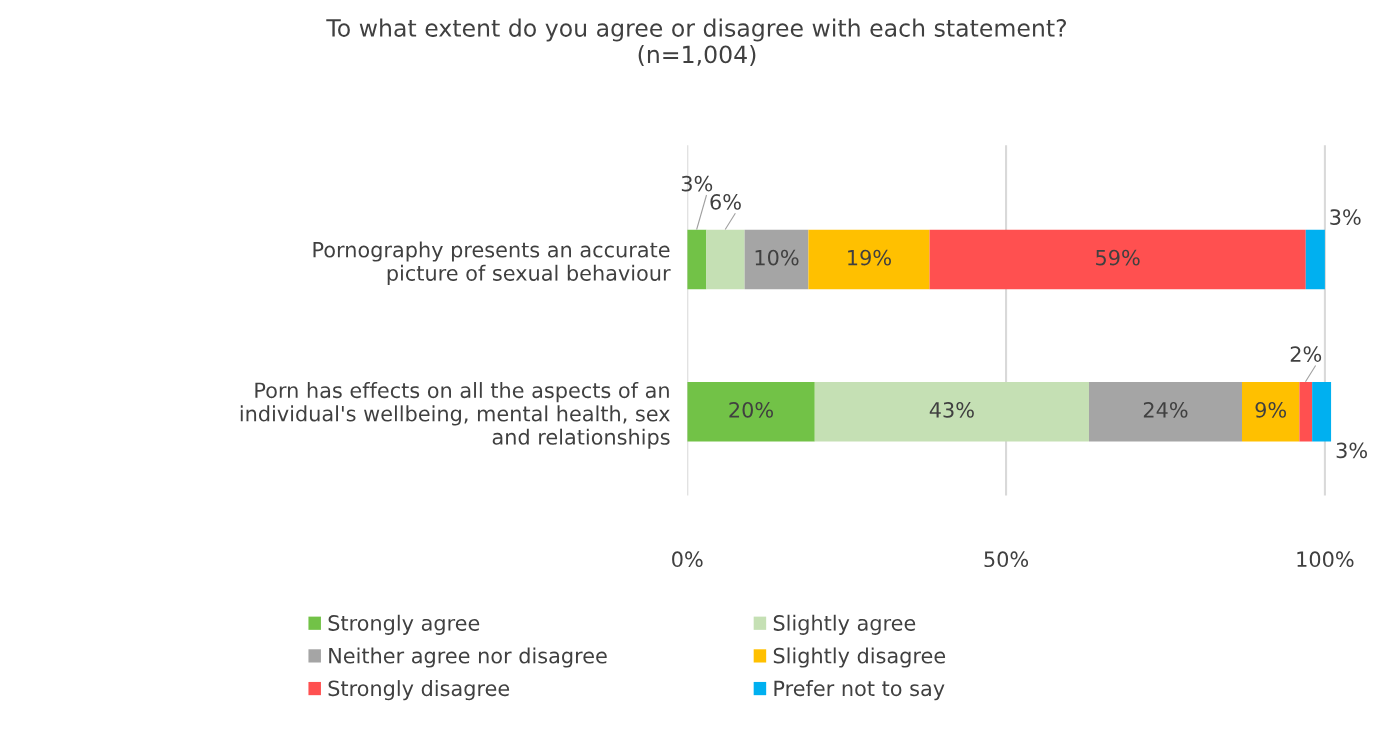 This screenshot has height=745, width=1394. What do you see at coordinates (1325, 559) in the screenshot?
I see `x-tick-label: 100%` at bounding box center [1325, 559].